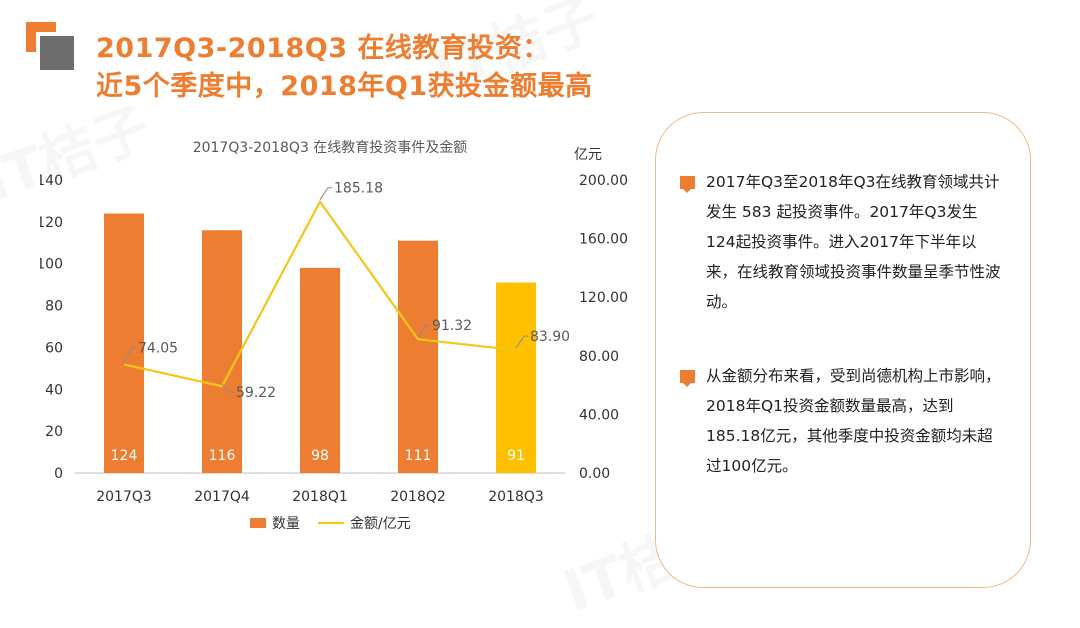 This screenshot has height=628, width=1080. What do you see at coordinates (54, 307) in the screenshot?
I see `left-axis-tick-label: 80` at bounding box center [54, 307].